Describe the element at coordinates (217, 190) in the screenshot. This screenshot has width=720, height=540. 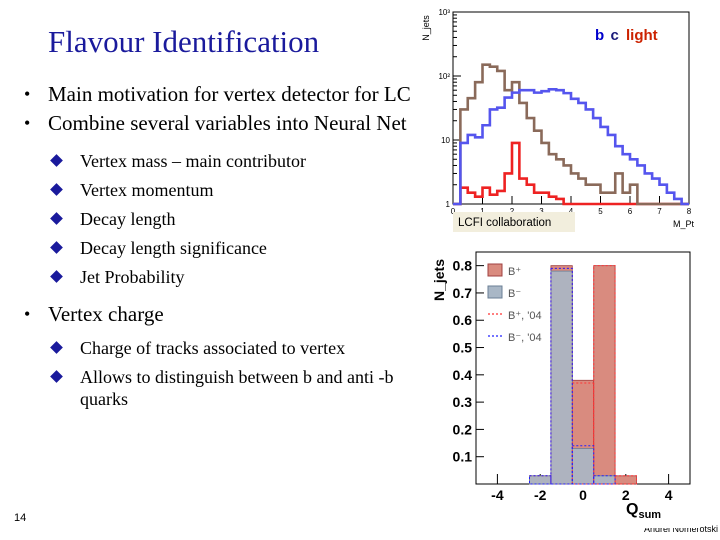
I see `sub-bullet-item: Vertex momentum` at that location.